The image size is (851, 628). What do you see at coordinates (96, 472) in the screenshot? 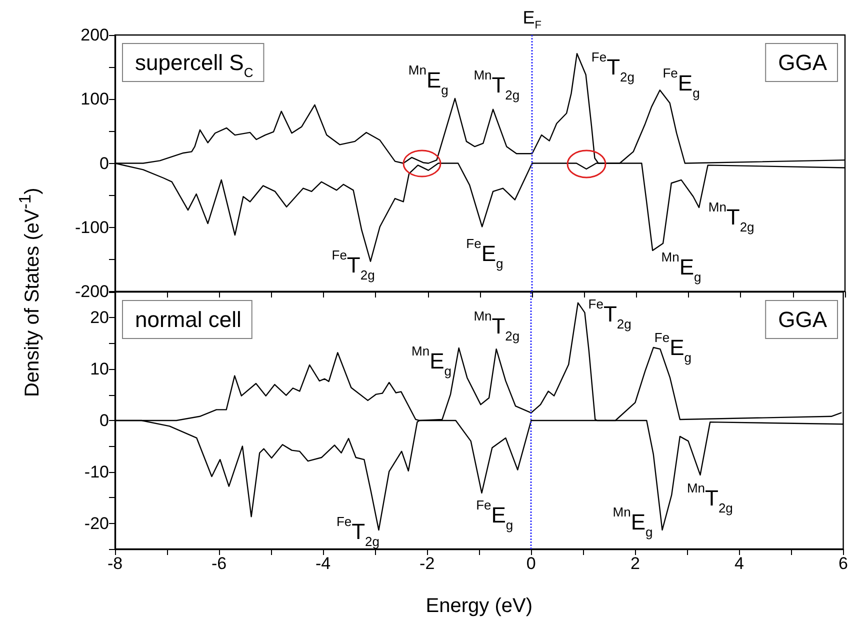
I see `y-tick-label: -10` at bounding box center [96, 472].